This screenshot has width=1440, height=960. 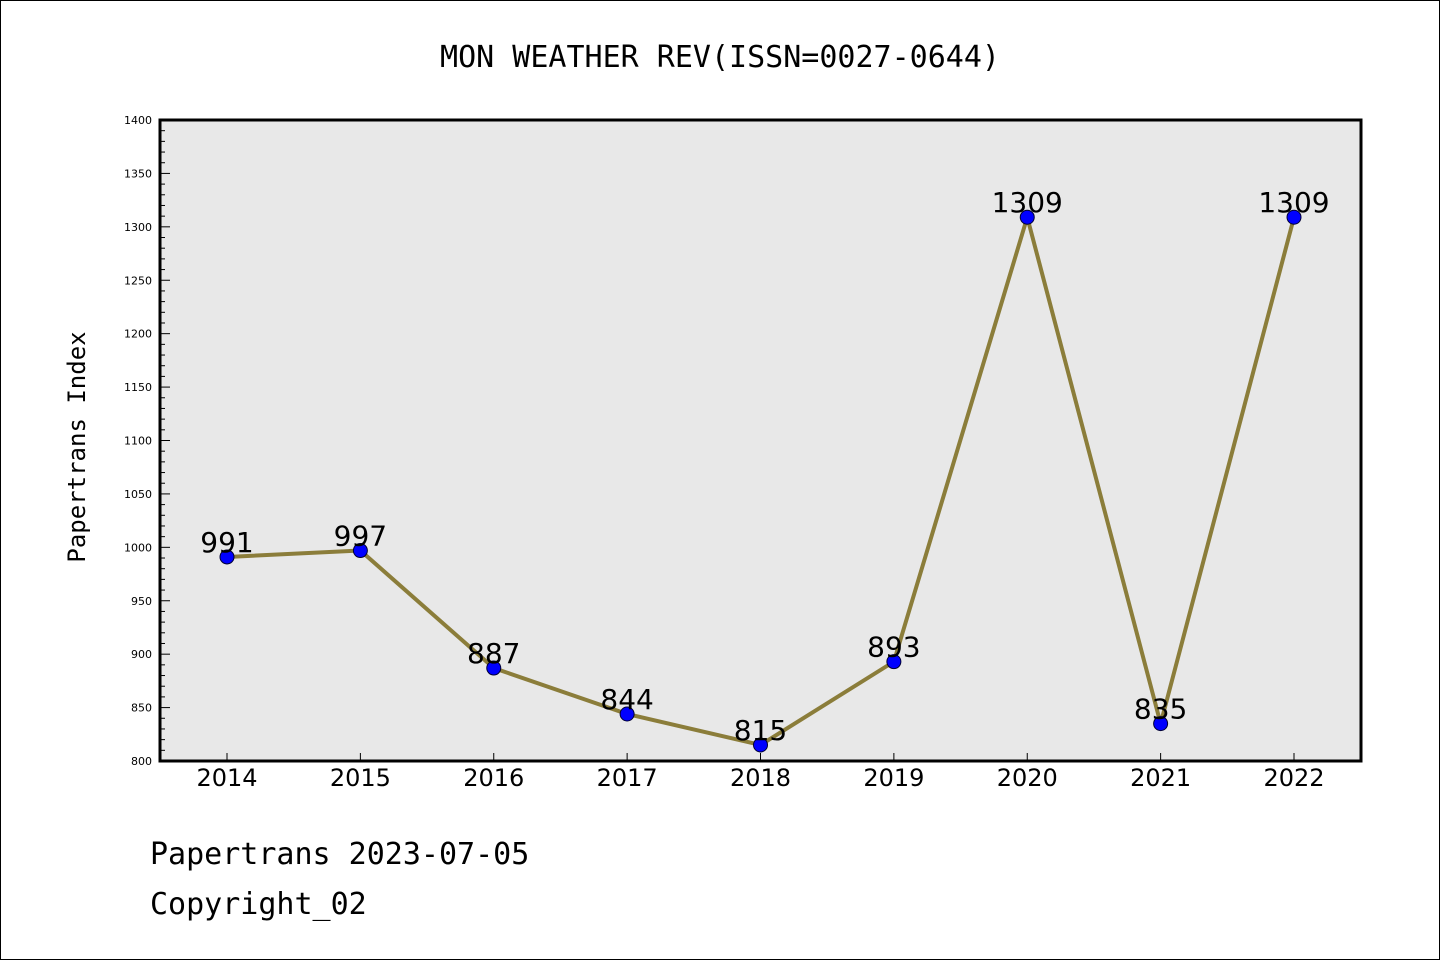 What do you see at coordinates (360, 536) in the screenshot?
I see `data-label: 997` at bounding box center [360, 536].